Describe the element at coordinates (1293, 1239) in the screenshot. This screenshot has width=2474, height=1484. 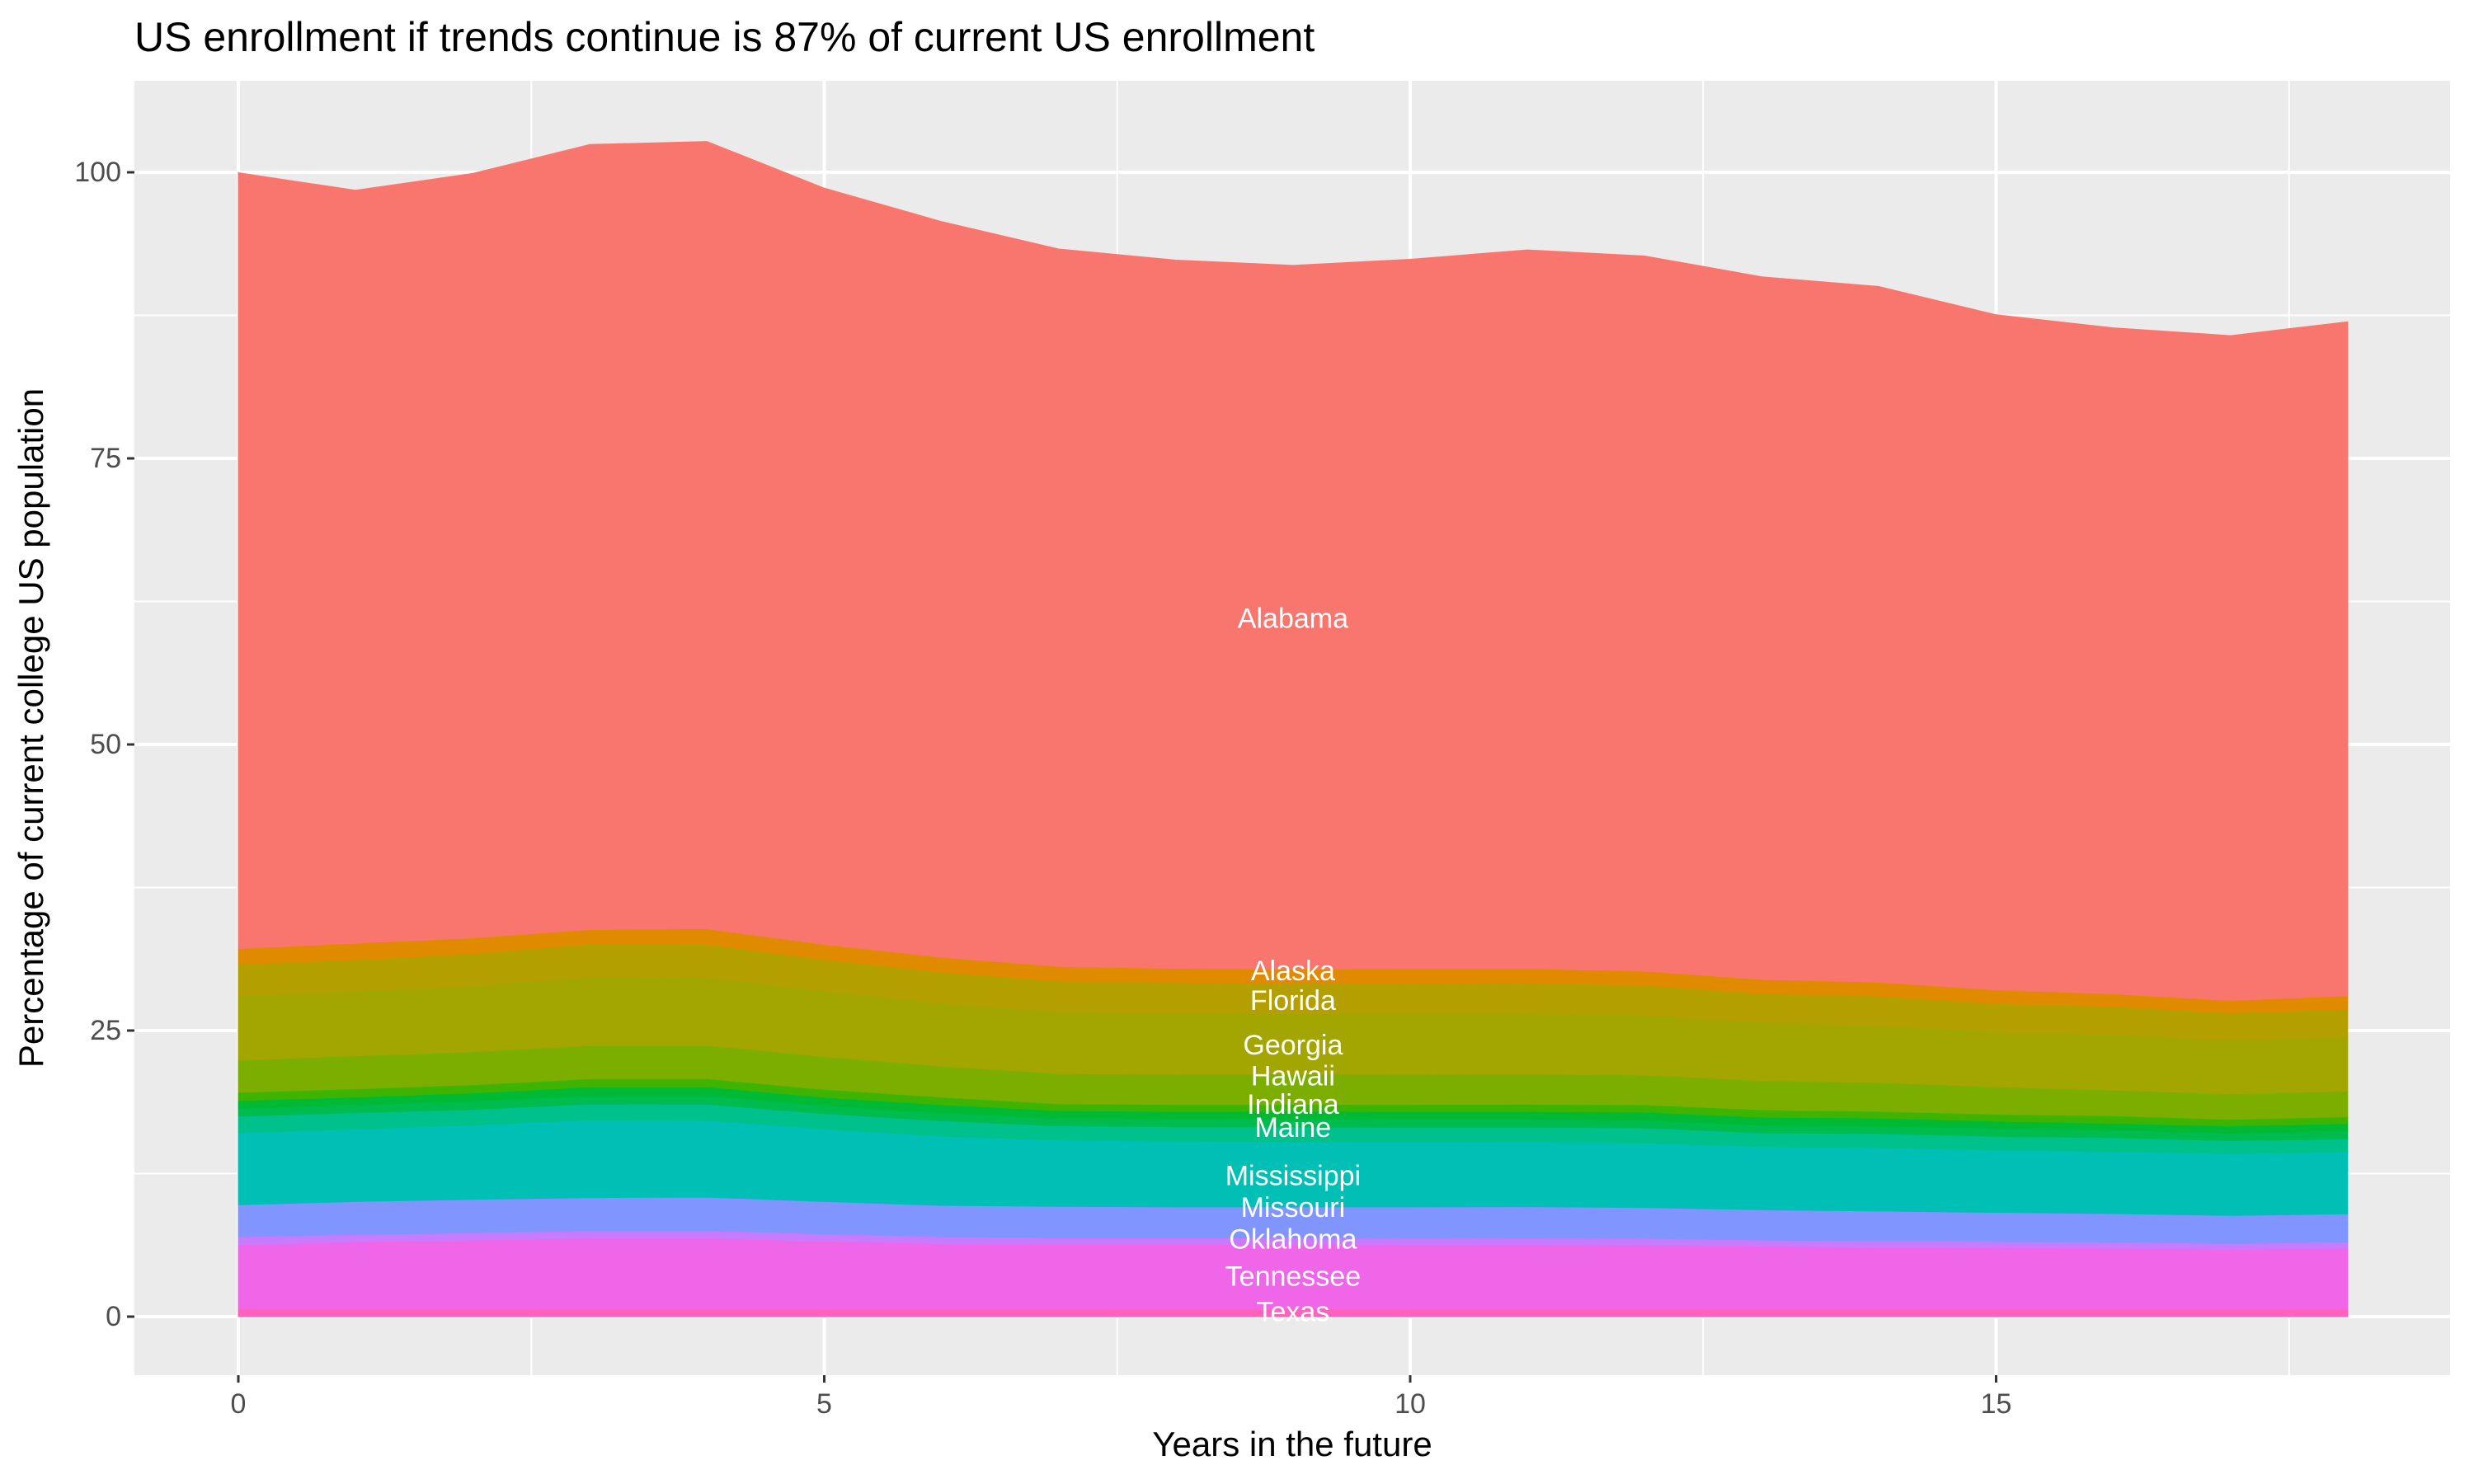
I see `area-label-oklahoma: Oklahoma` at that location.